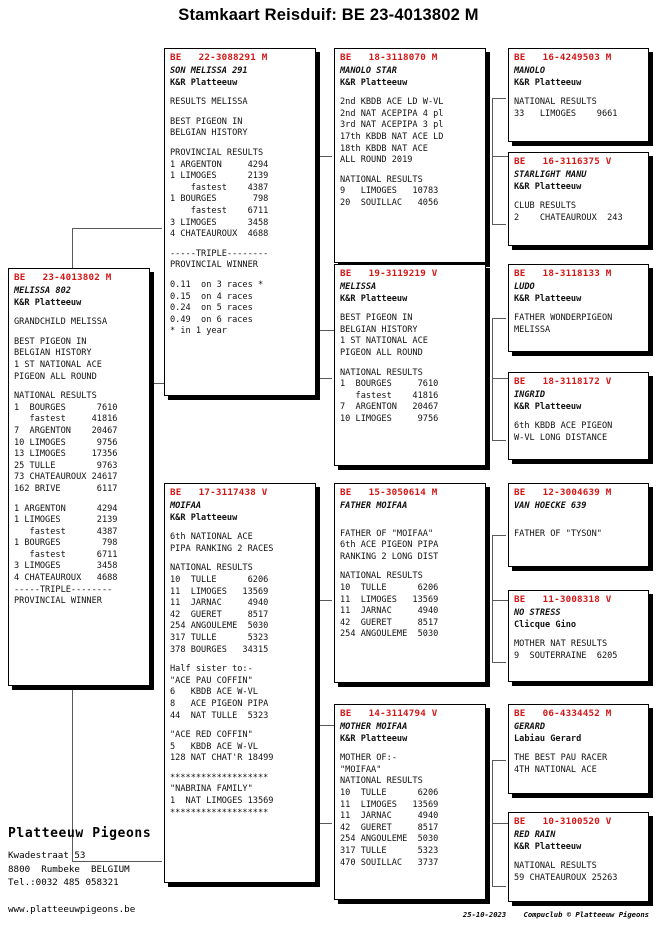  What do you see at coordinates (66, 419) in the screenshot?
I see `box-text-line: fastest 41816` at bounding box center [66, 419].